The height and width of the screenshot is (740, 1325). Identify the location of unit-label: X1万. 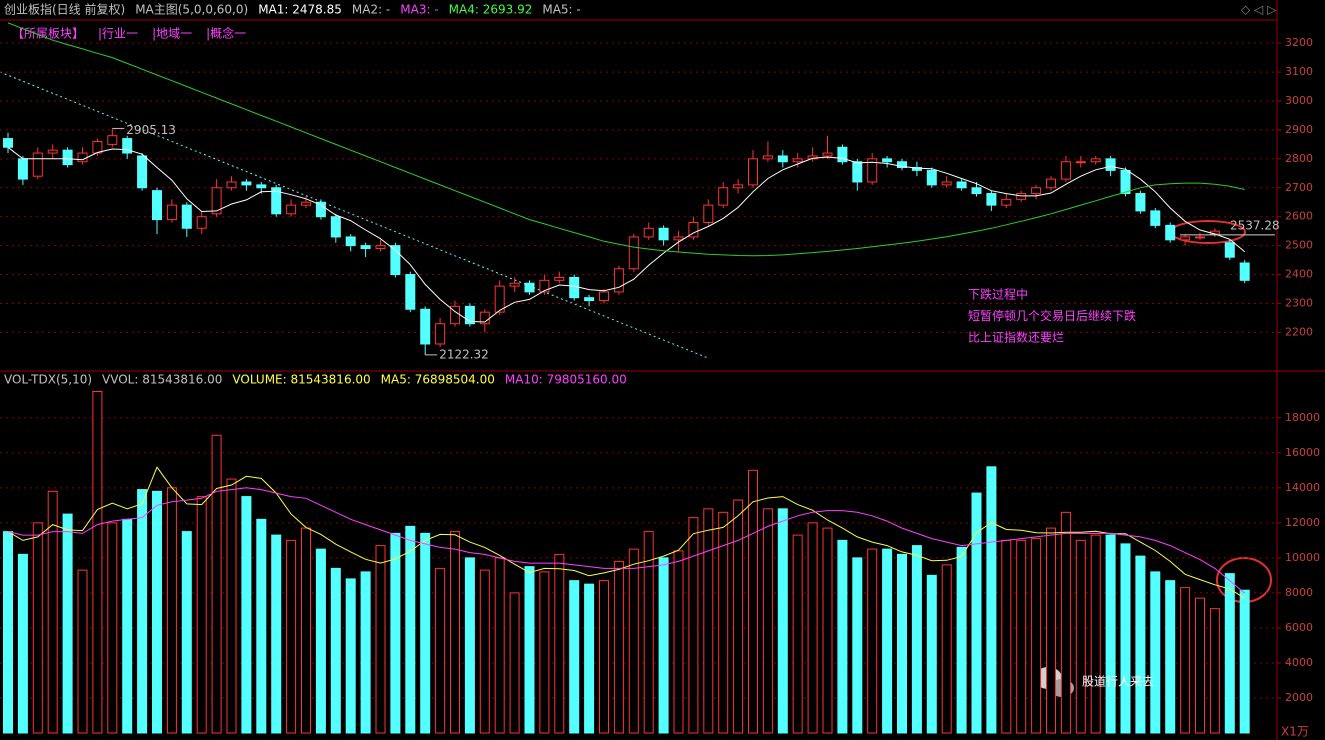
(1295, 732).